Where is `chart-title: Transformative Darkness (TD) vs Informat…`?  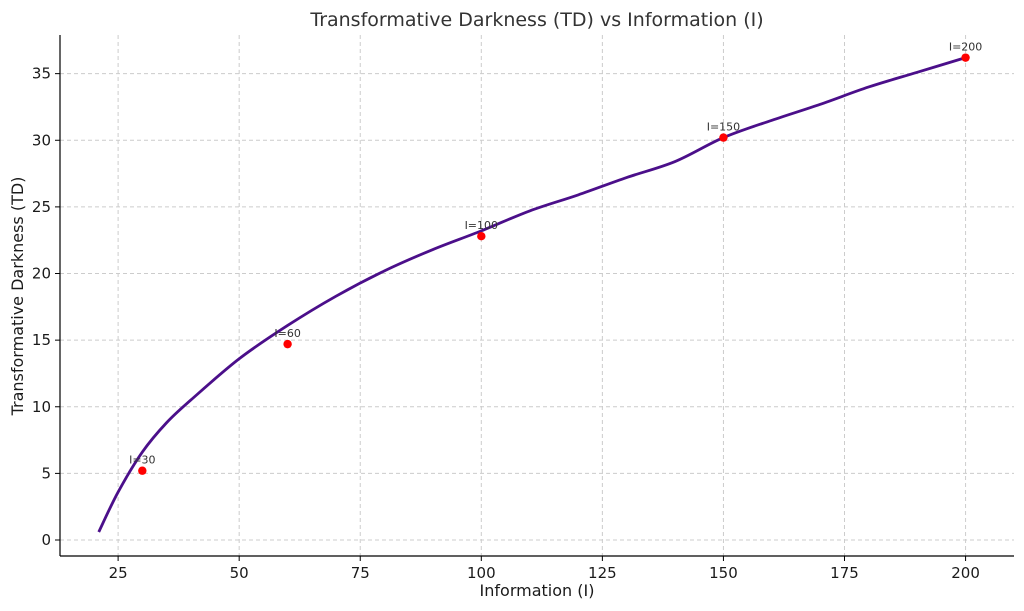
chart-title: Transformative Darkness (TD) vs Informat… is located at coordinates (536, 20).